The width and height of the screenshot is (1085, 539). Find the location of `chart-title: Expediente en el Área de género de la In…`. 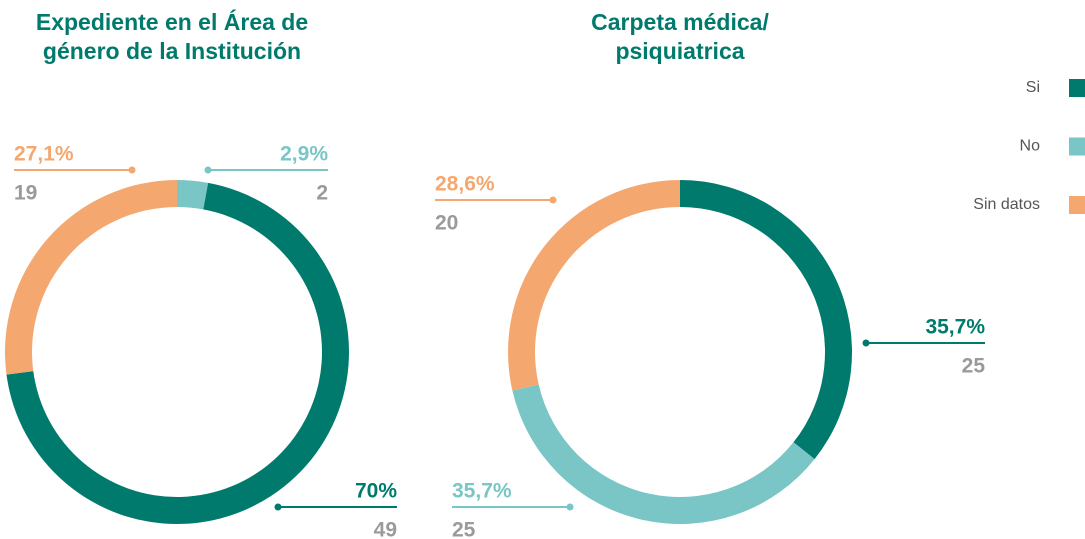

chart-title: Expediente en el Área de género de la In… is located at coordinates (172, 36).